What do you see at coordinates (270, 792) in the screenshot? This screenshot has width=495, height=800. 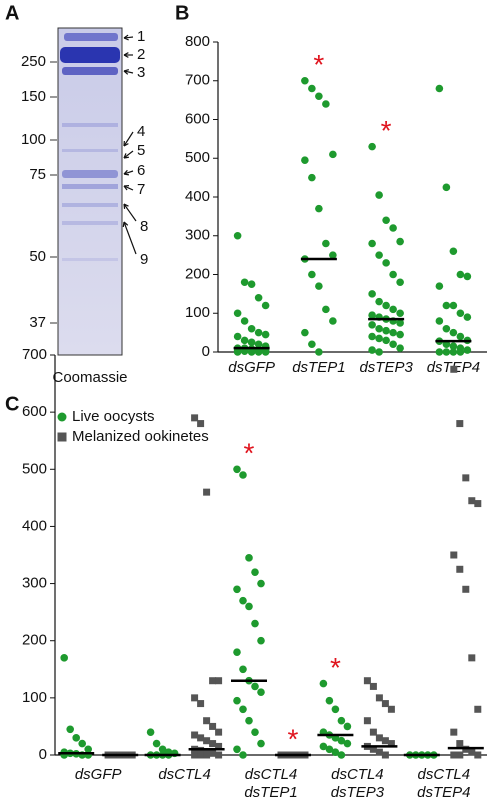 I see `x-tick-label: dsTEP1` at bounding box center [270, 792].